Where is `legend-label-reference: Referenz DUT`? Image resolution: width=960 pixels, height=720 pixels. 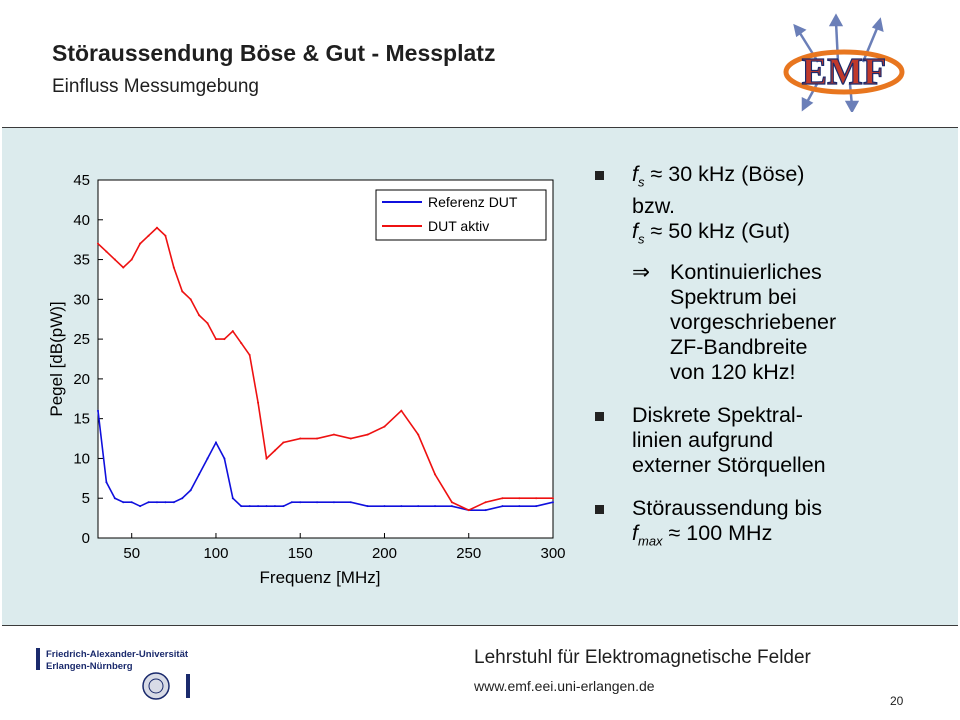
legend-label-reference: Referenz DUT is located at coordinates (473, 202).